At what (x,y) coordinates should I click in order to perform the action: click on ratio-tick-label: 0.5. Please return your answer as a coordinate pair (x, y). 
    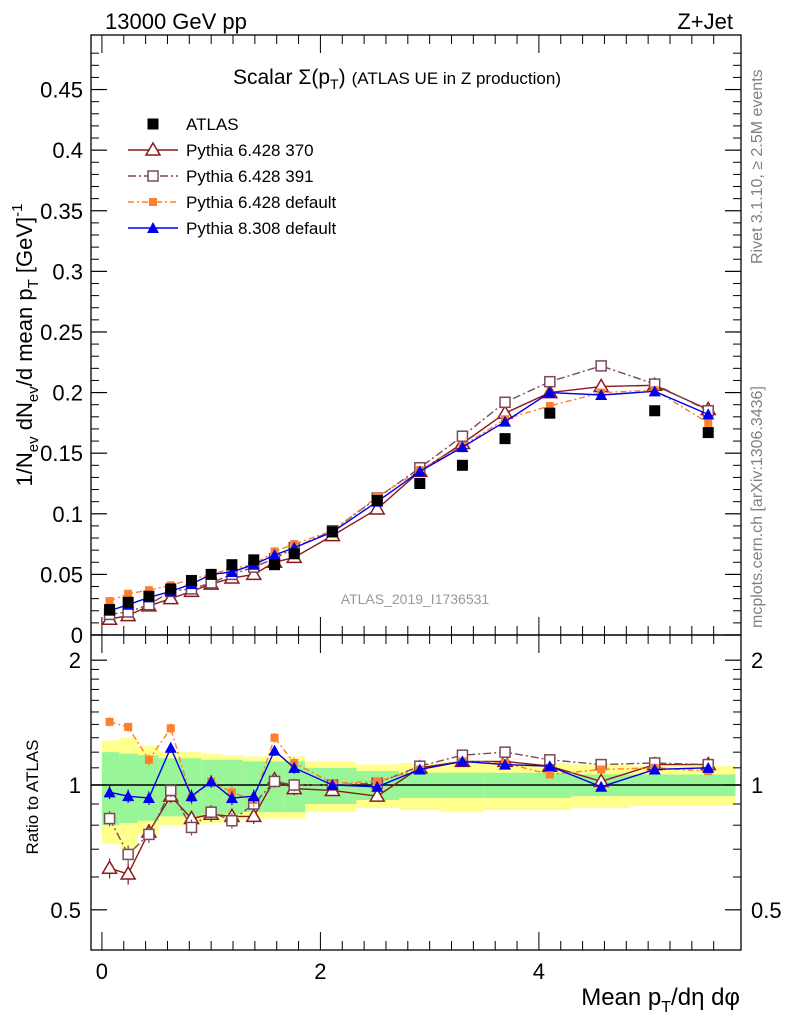
    Looking at the image, I should click on (65, 910).